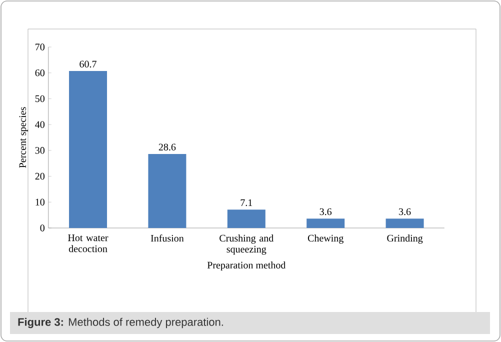 The width and height of the screenshot is (501, 342). I want to click on x-tick-label: Grinding, so click(405, 239).